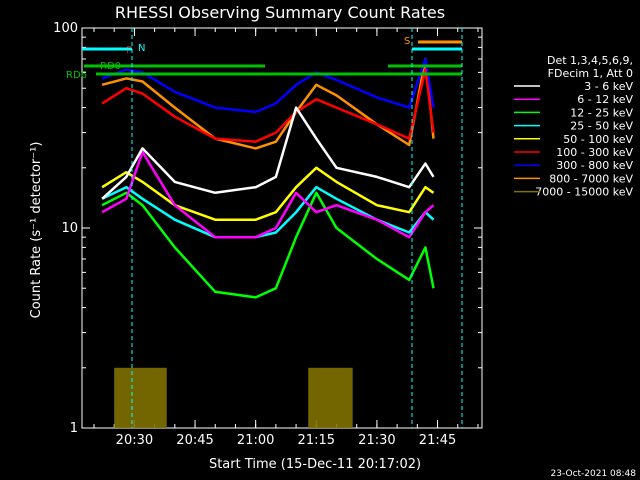  Describe the element at coordinates (194, 440) in the screenshot. I see `x-tick-label: 20:45` at that location.